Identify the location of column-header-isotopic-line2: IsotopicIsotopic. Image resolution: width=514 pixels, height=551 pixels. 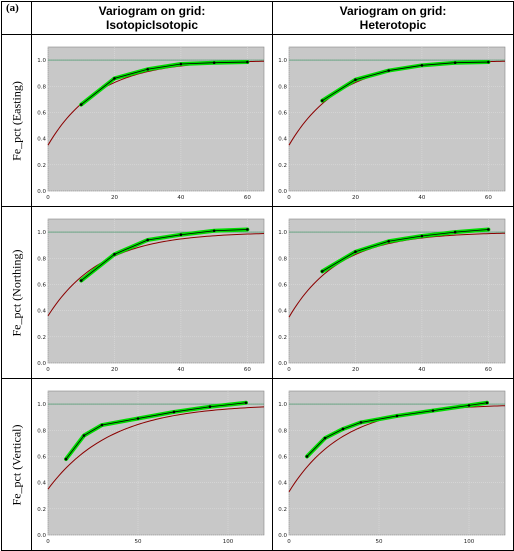
(151, 25).